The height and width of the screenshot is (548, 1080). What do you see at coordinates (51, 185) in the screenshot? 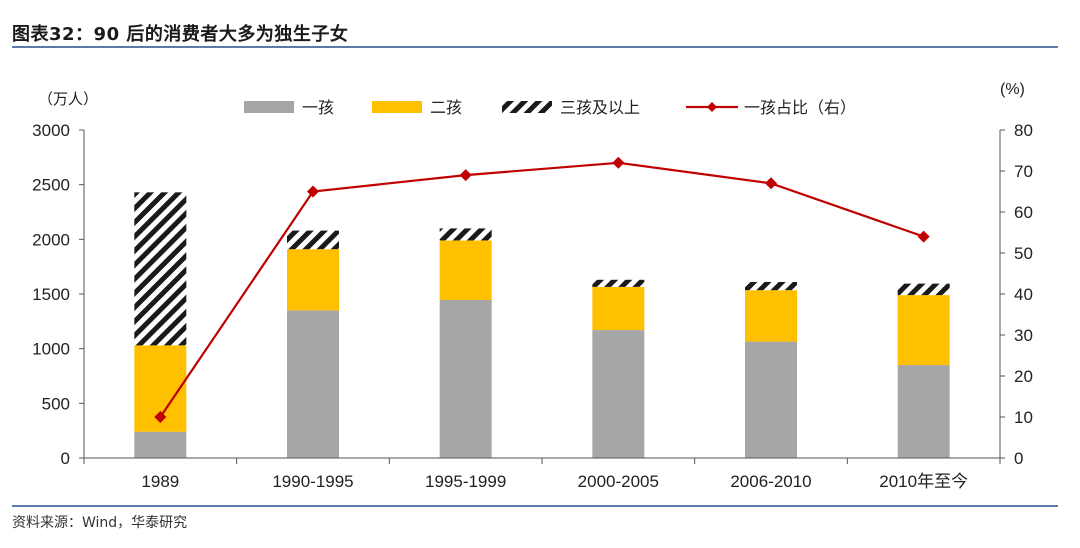
I see `left-tick-label: 2500` at bounding box center [51, 185].